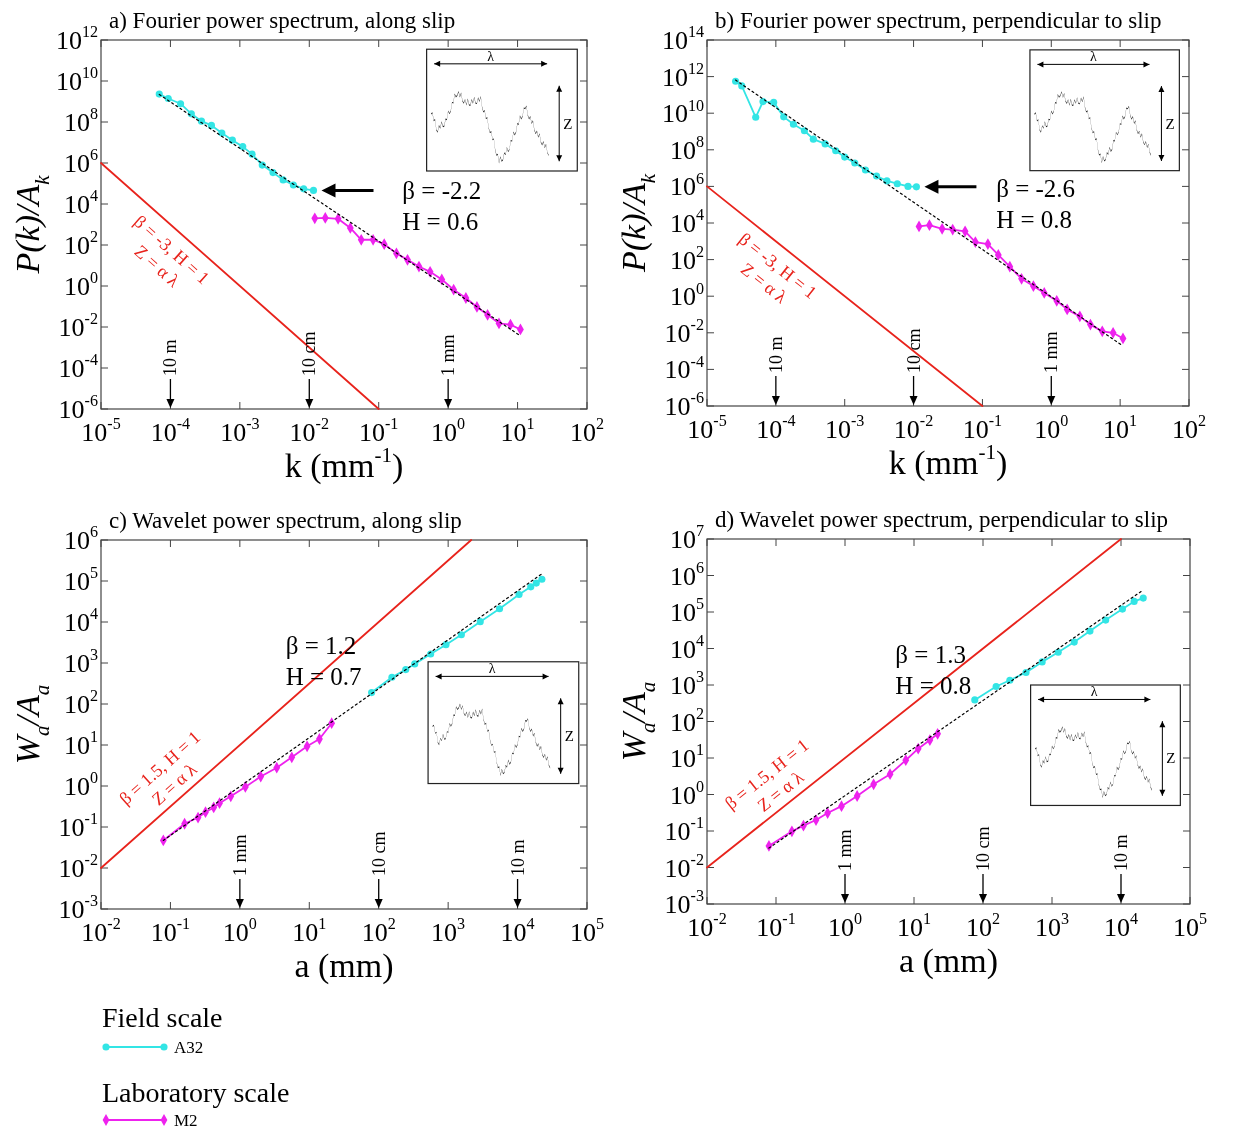  I want to click on series-label: β = 1.3 H = 0.8, so click(933, 670).